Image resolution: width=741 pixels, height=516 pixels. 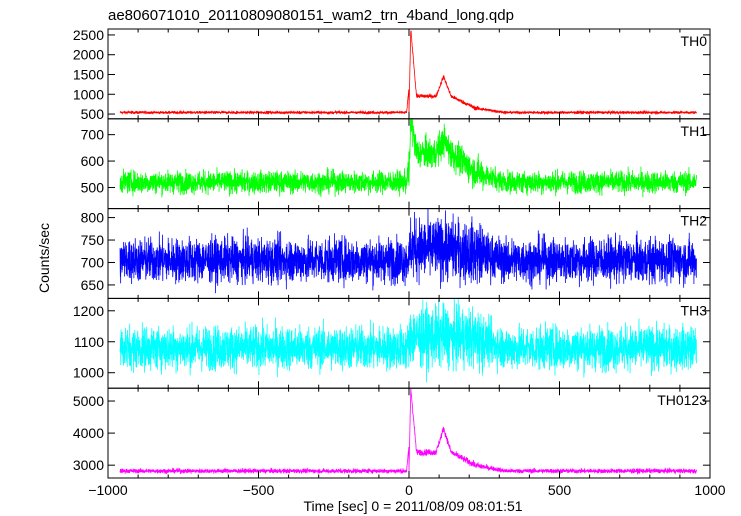 What do you see at coordinates (88, 55) in the screenshot?
I see `y-tick-label: 2000` at bounding box center [88, 55].